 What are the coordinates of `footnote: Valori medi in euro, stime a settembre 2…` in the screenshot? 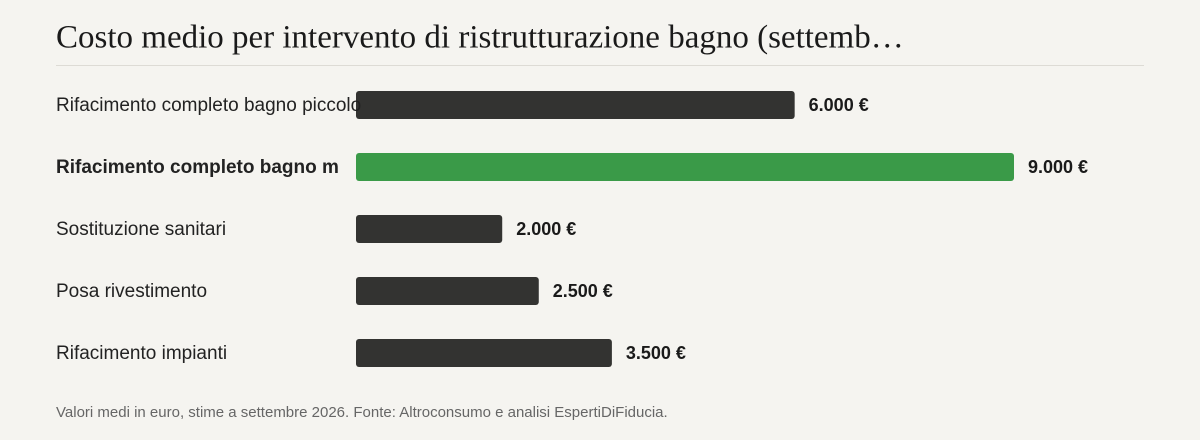 It's located at (362, 412).